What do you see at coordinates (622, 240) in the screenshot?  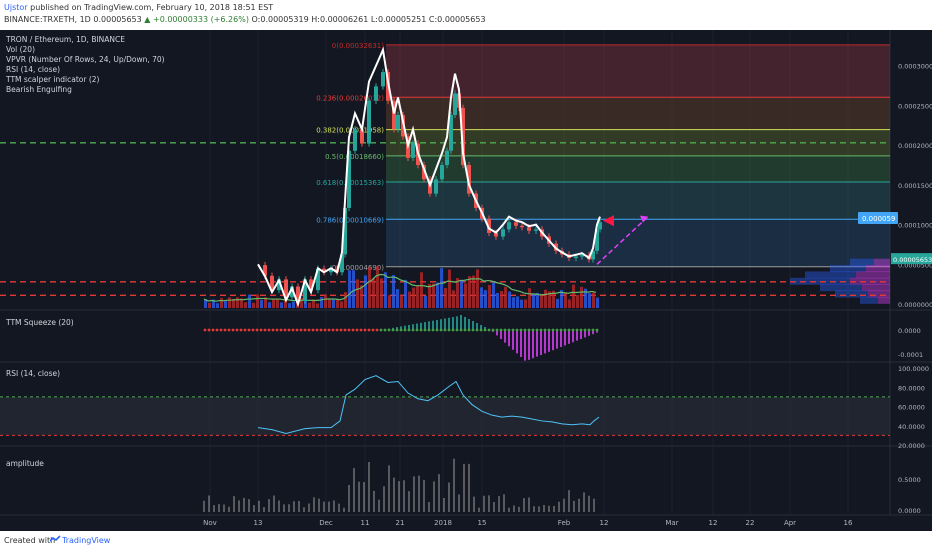 I see `projection-line` at bounding box center [622, 240].